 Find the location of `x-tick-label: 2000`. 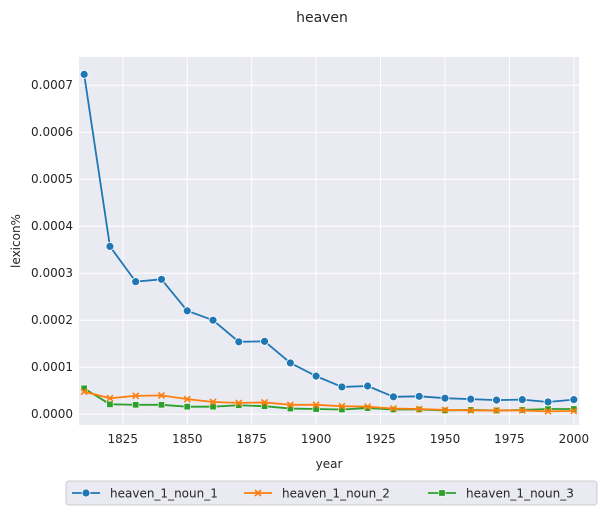

x-tick-label: 2000 is located at coordinates (574, 439).